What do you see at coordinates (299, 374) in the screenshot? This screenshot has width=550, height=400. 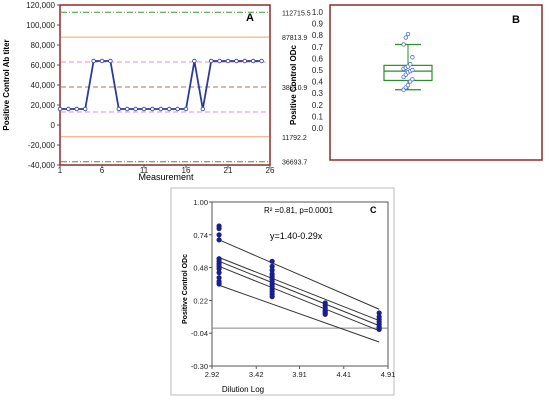 I see `panel-c-x-tick-label: 3.91` at bounding box center [299, 374].